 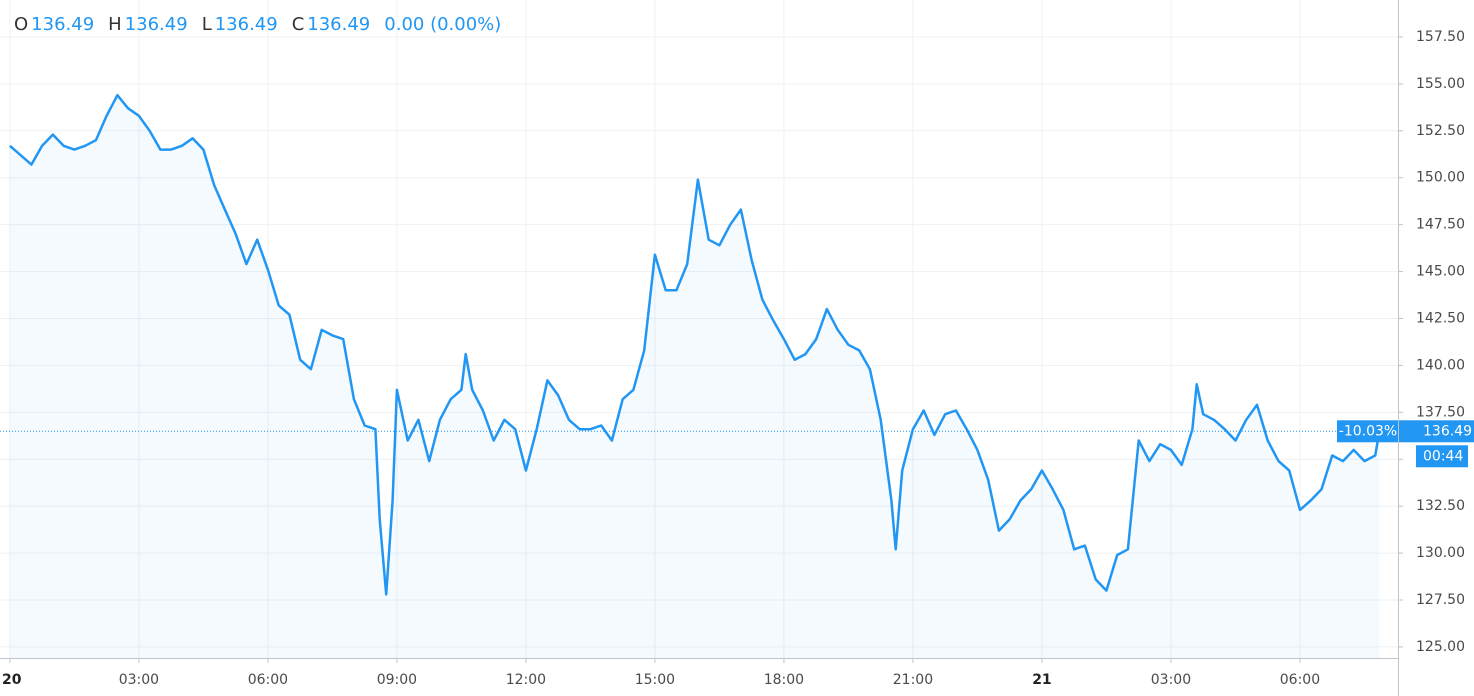 What do you see at coordinates (1440, 647) in the screenshot?
I see `y-tick-label: 125.00` at bounding box center [1440, 647].